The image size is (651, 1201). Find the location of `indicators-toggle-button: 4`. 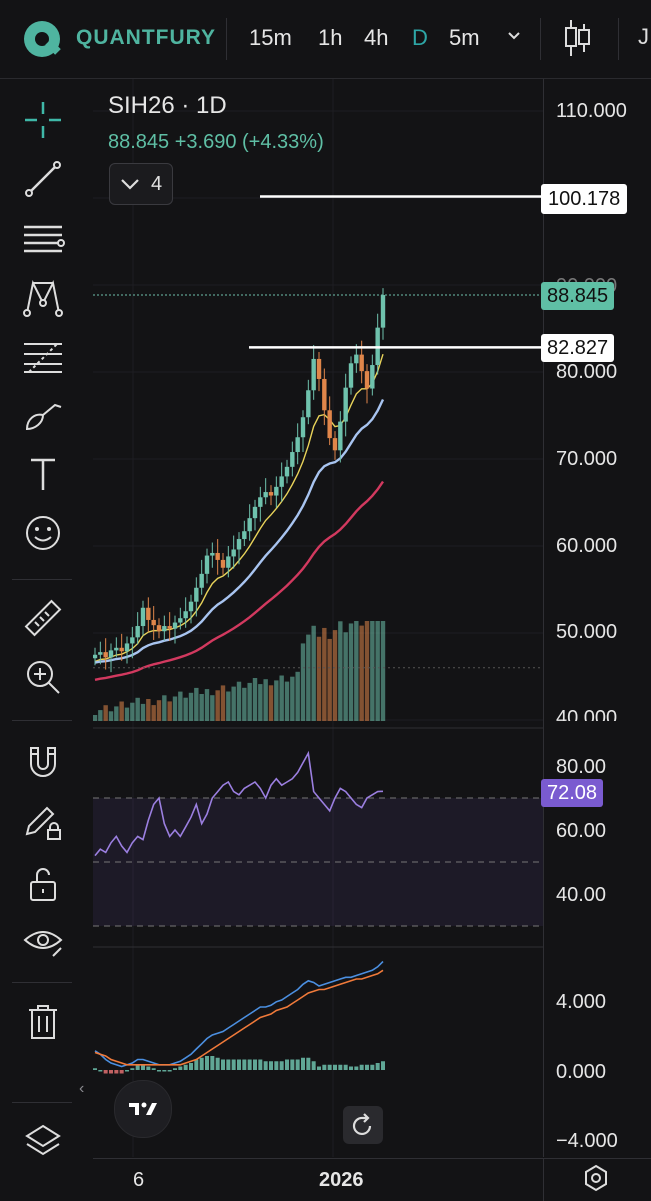

indicators-toggle-button: 4 is located at coordinates (141, 184).